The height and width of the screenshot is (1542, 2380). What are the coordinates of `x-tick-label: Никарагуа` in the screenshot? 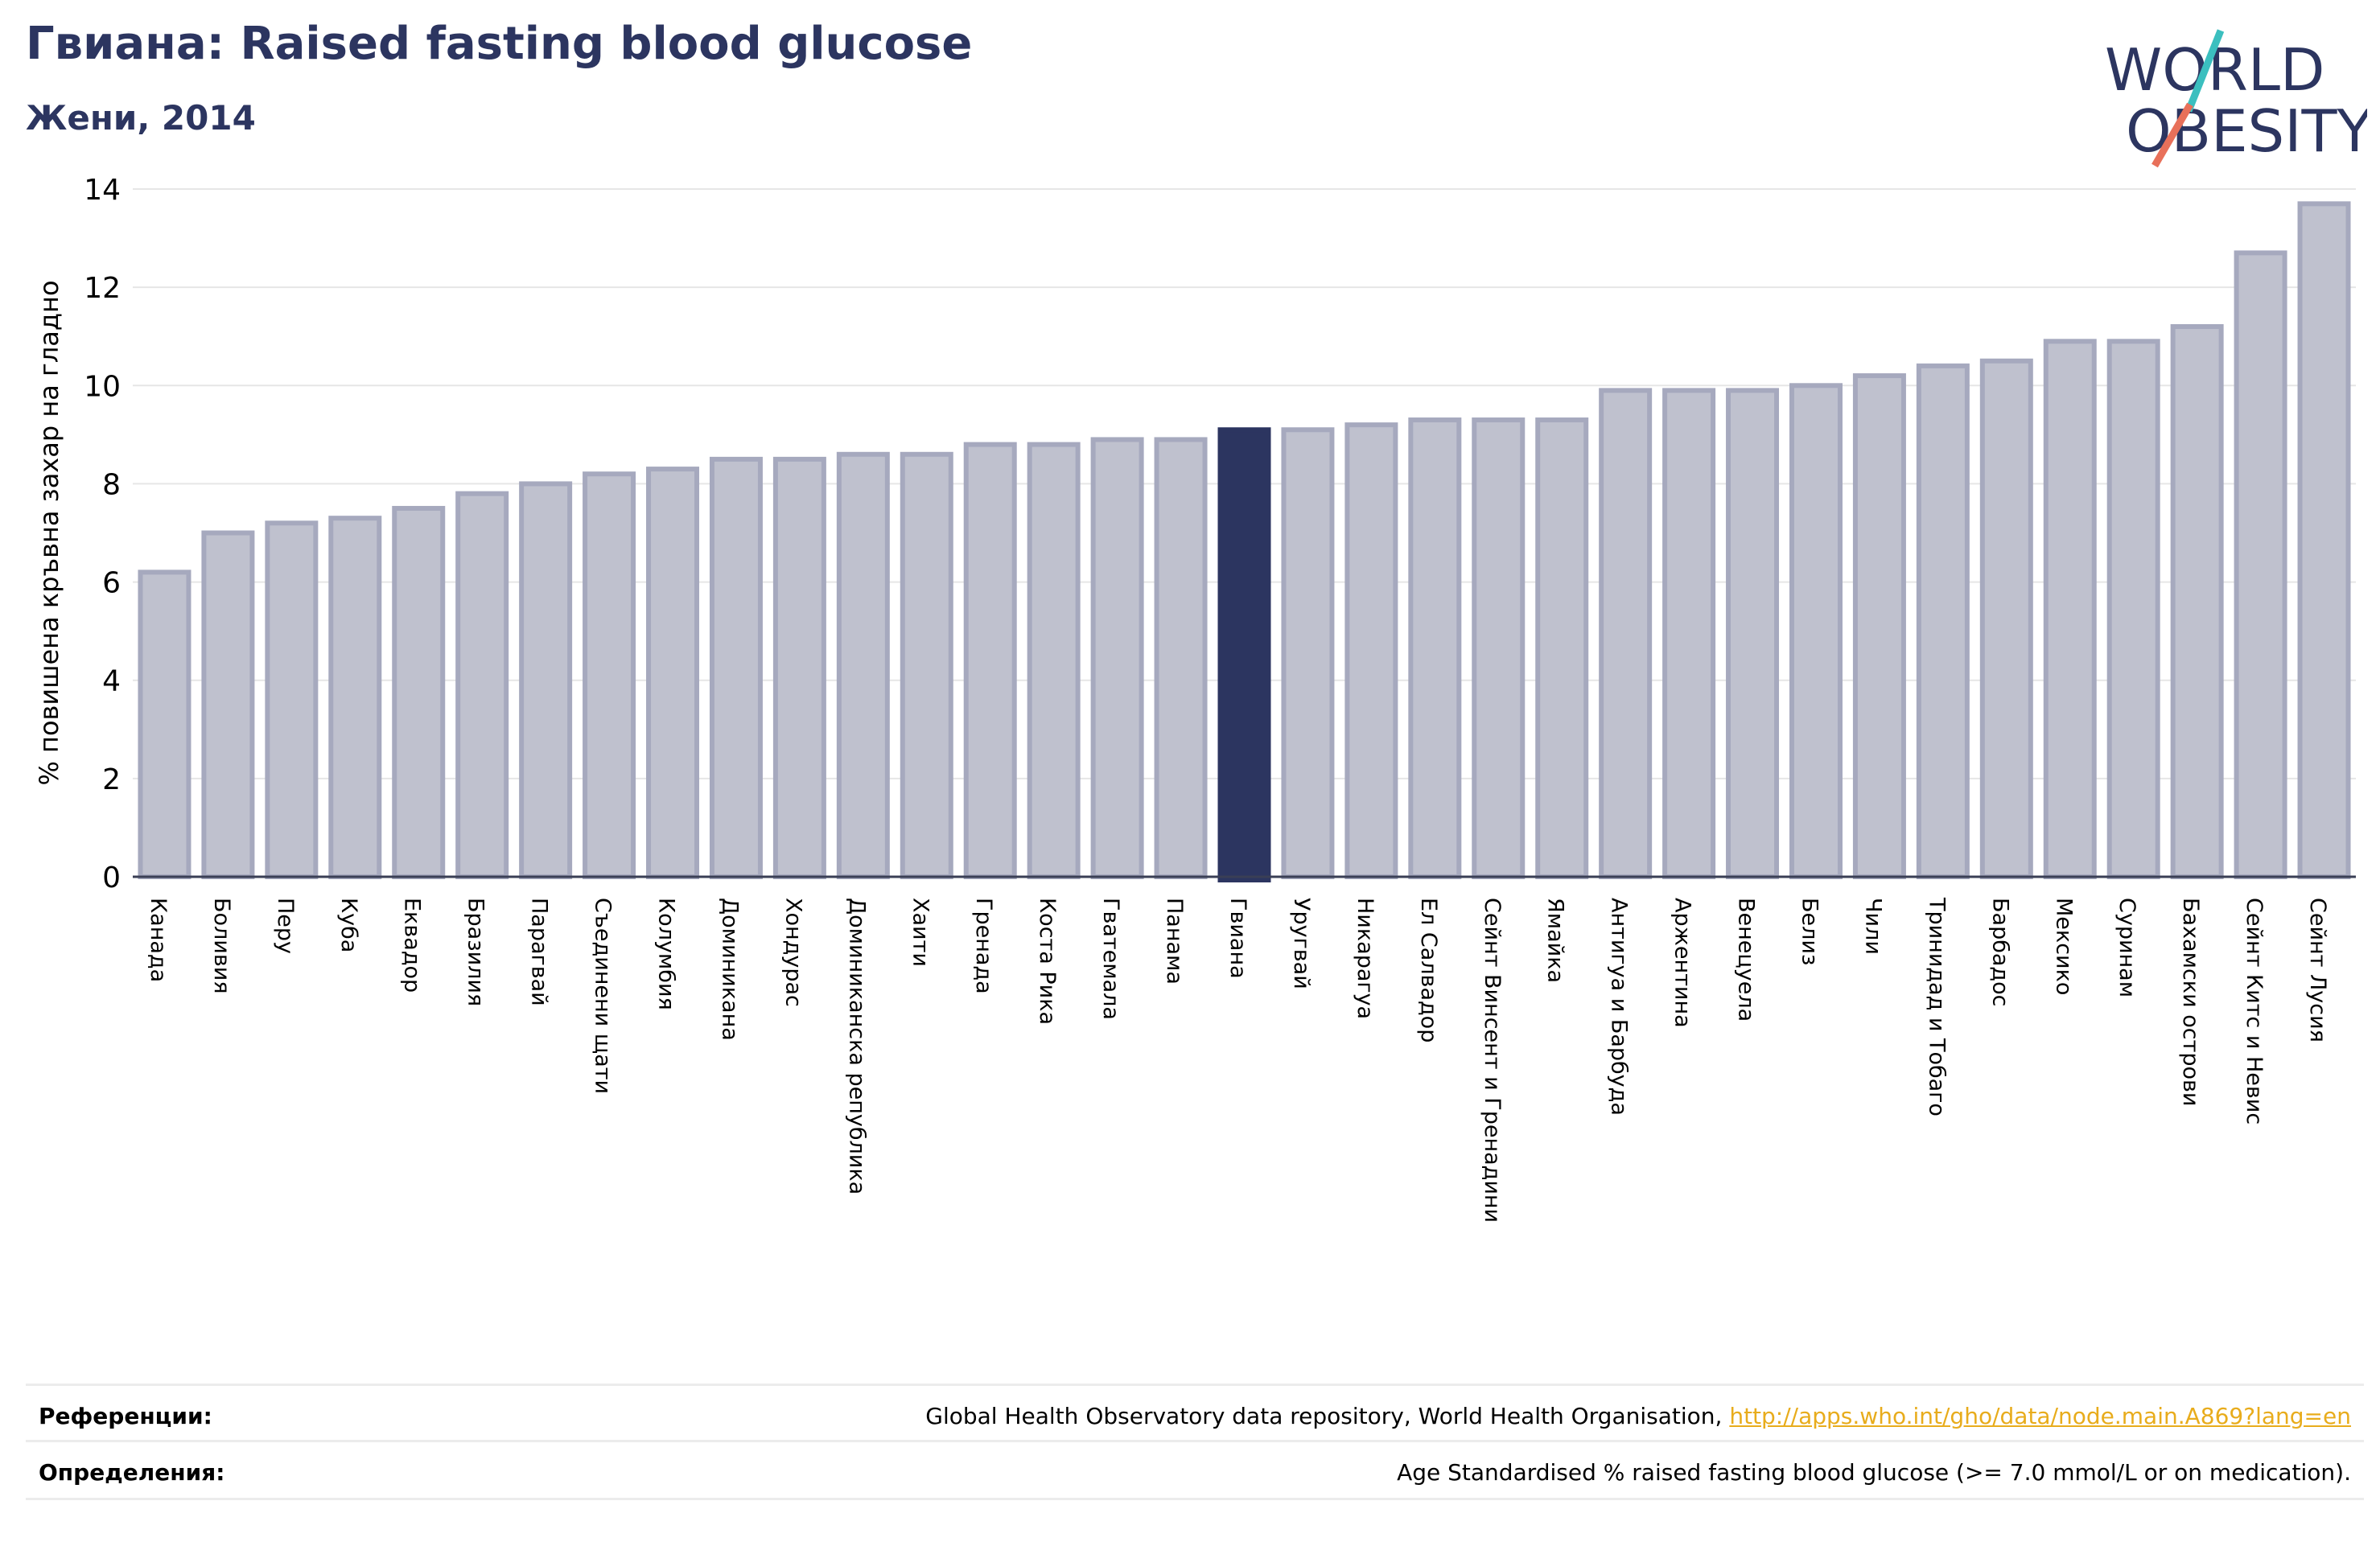 It's located at (1365, 958).